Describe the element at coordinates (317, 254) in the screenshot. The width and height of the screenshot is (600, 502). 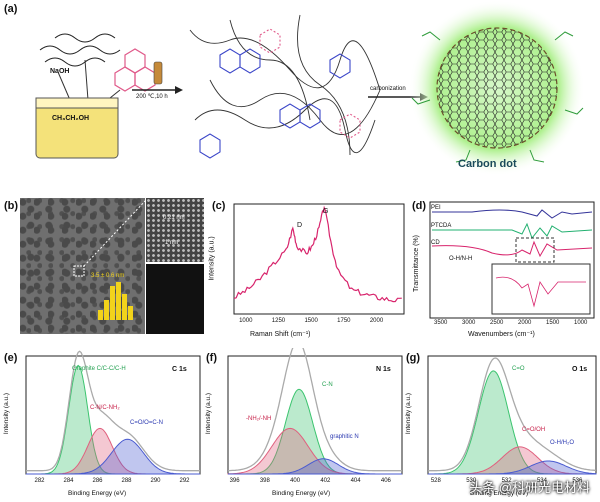
I see `raman-series-line` at that location.